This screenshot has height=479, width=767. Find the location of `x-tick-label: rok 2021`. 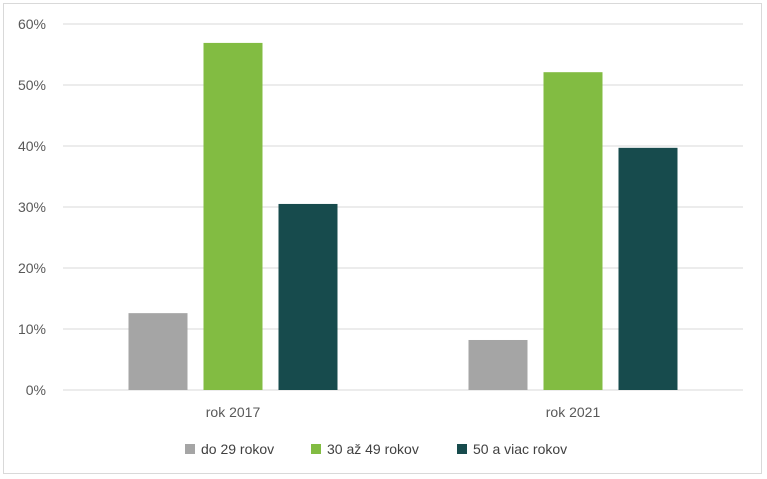

x-tick-label: rok 2021 is located at coordinates (573, 412).